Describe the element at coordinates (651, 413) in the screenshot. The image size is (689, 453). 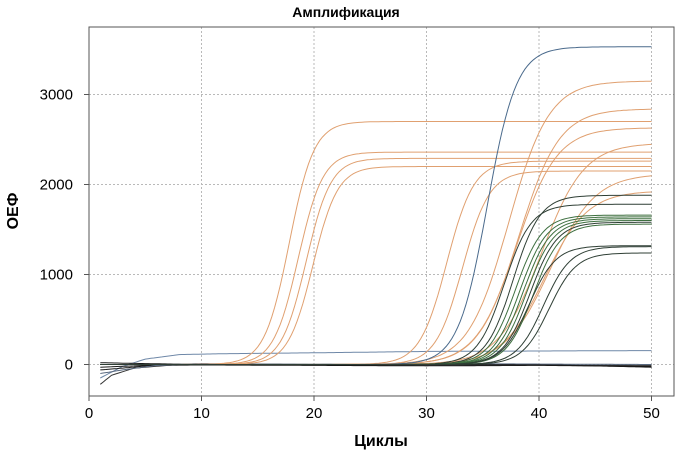
I see `x-tick-label: 50` at that location.